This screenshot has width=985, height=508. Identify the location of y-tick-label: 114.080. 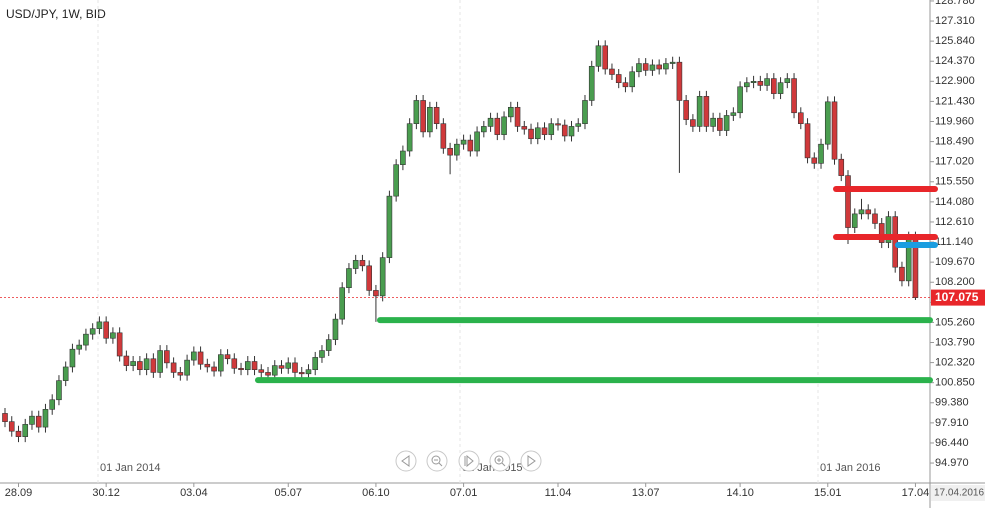
(954, 202).